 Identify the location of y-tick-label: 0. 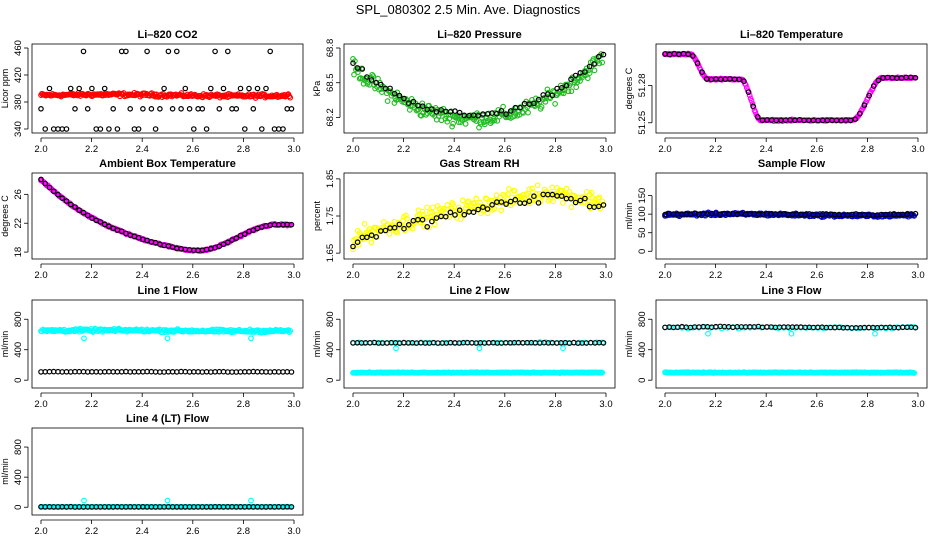
(642, 251).